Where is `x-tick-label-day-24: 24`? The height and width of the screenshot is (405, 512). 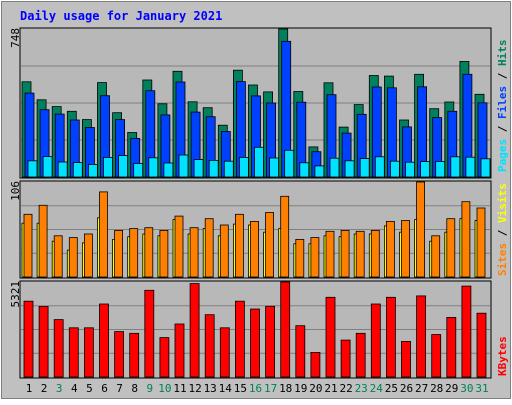 x-tick-label-day-24: 24 is located at coordinates (377, 388).